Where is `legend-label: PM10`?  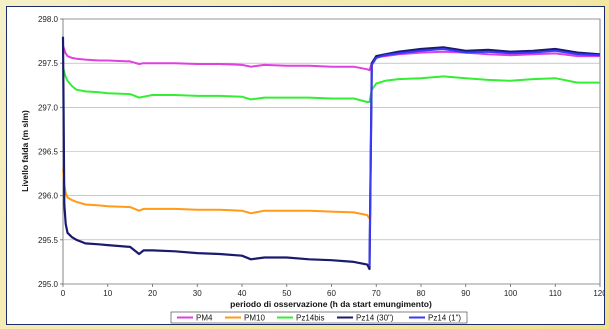 legend-label: PM10 is located at coordinates (254, 318).